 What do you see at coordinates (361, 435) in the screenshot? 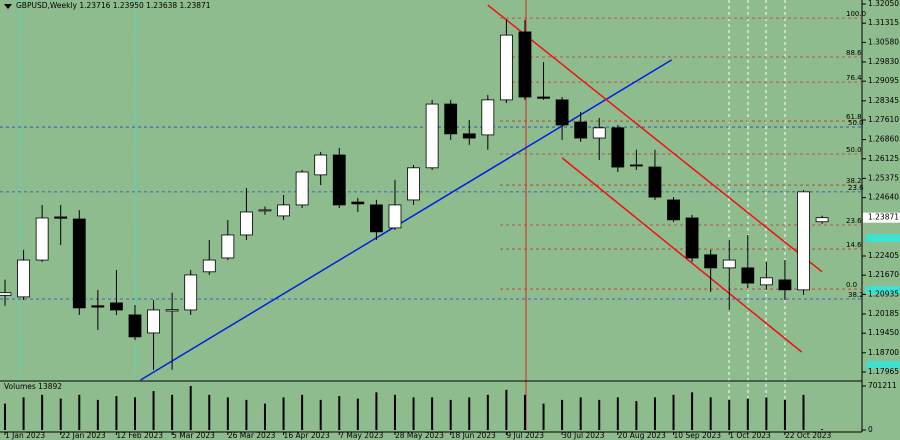
I see `x-tick-label: 7 May 2023` at bounding box center [361, 435].